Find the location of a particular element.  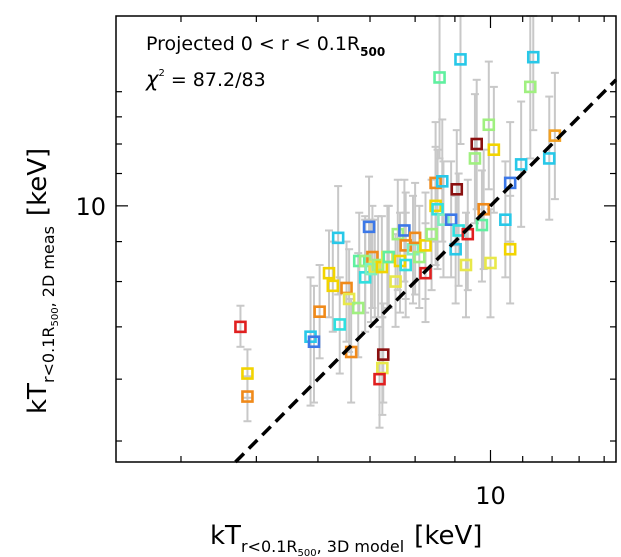

x-axis-label: kTr<0.1R500, 3D model [keV] is located at coordinates (346, 539).